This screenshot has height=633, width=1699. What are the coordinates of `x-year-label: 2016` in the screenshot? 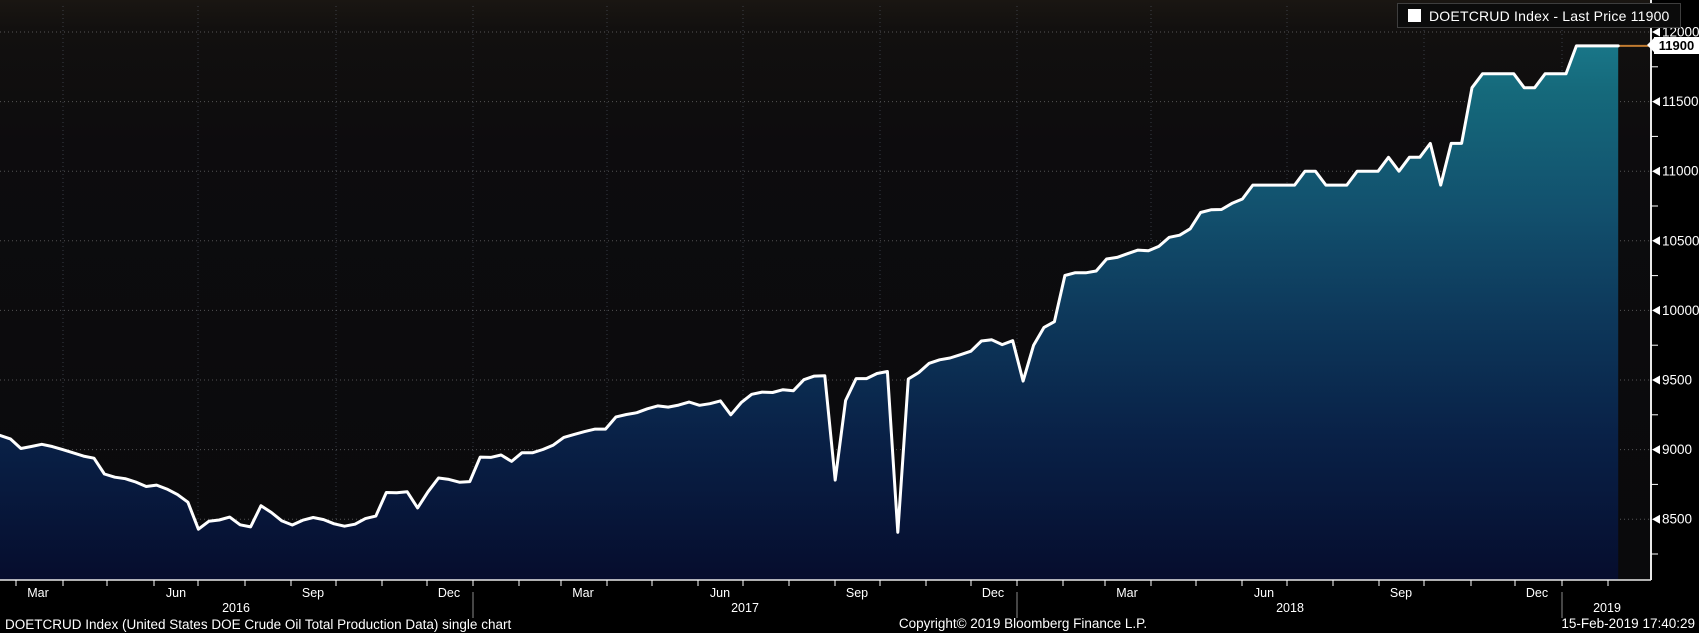 It's located at (236, 608).